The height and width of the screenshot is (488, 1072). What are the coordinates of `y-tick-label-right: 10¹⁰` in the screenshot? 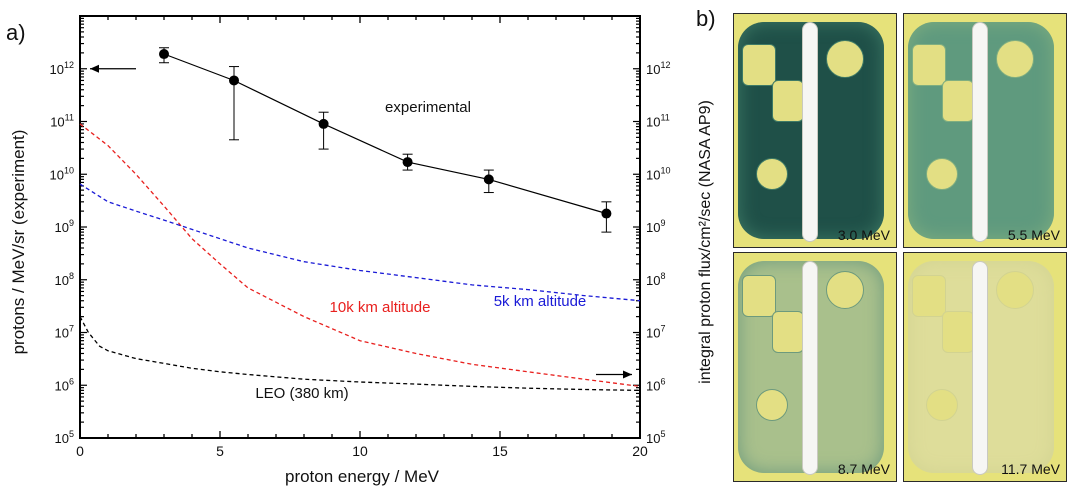 It's located at (658, 173).